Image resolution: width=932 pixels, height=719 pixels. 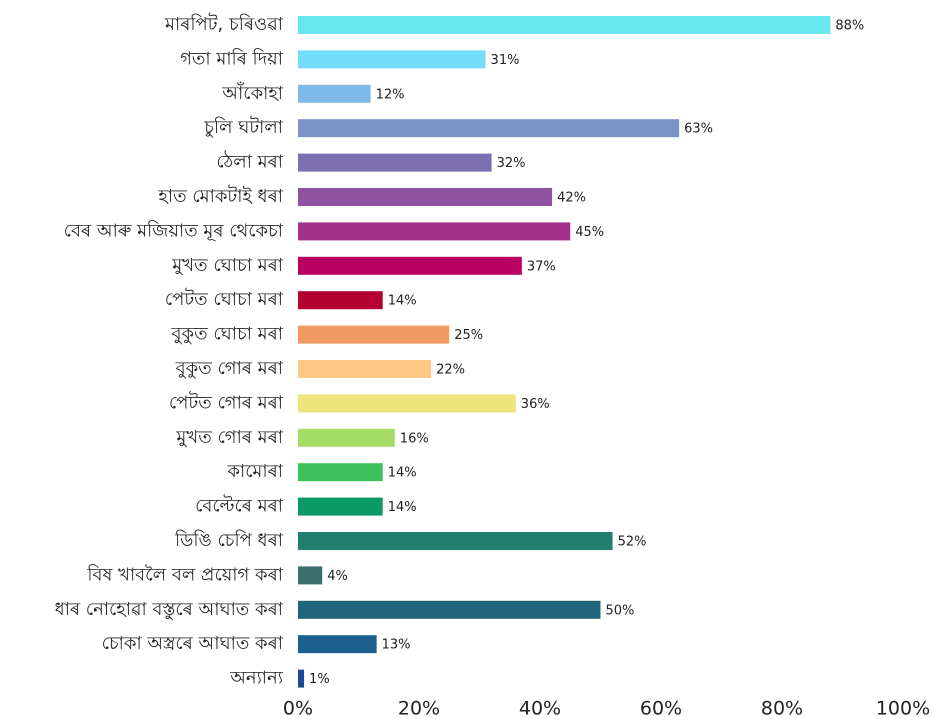 What do you see at coordinates (254, 471) in the screenshot?
I see `category-label: কামোৰা` at bounding box center [254, 471].